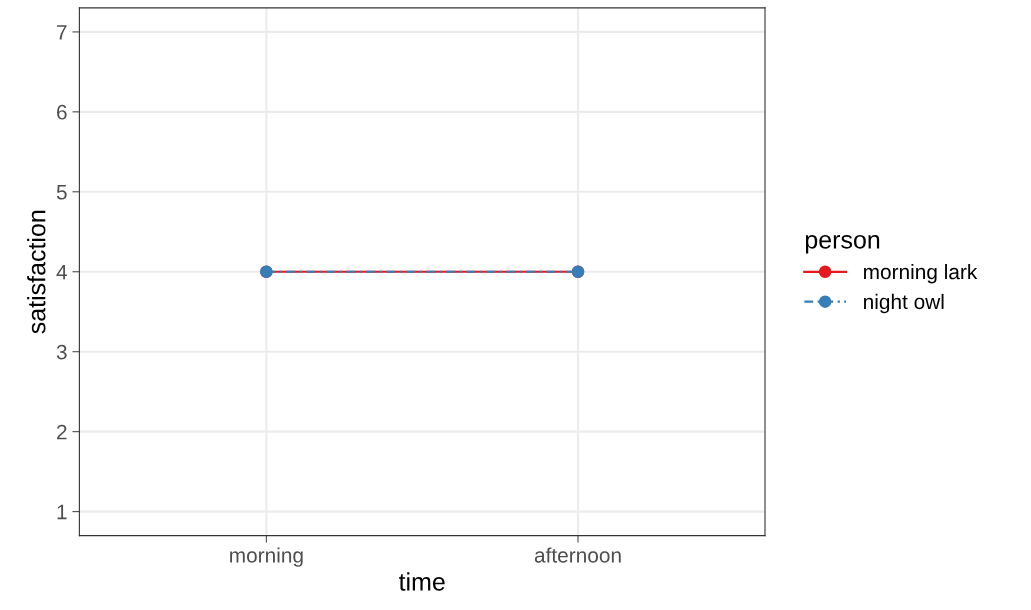 The width and height of the screenshot is (1031, 610). I want to click on y-tick-label: 7, so click(62, 32).